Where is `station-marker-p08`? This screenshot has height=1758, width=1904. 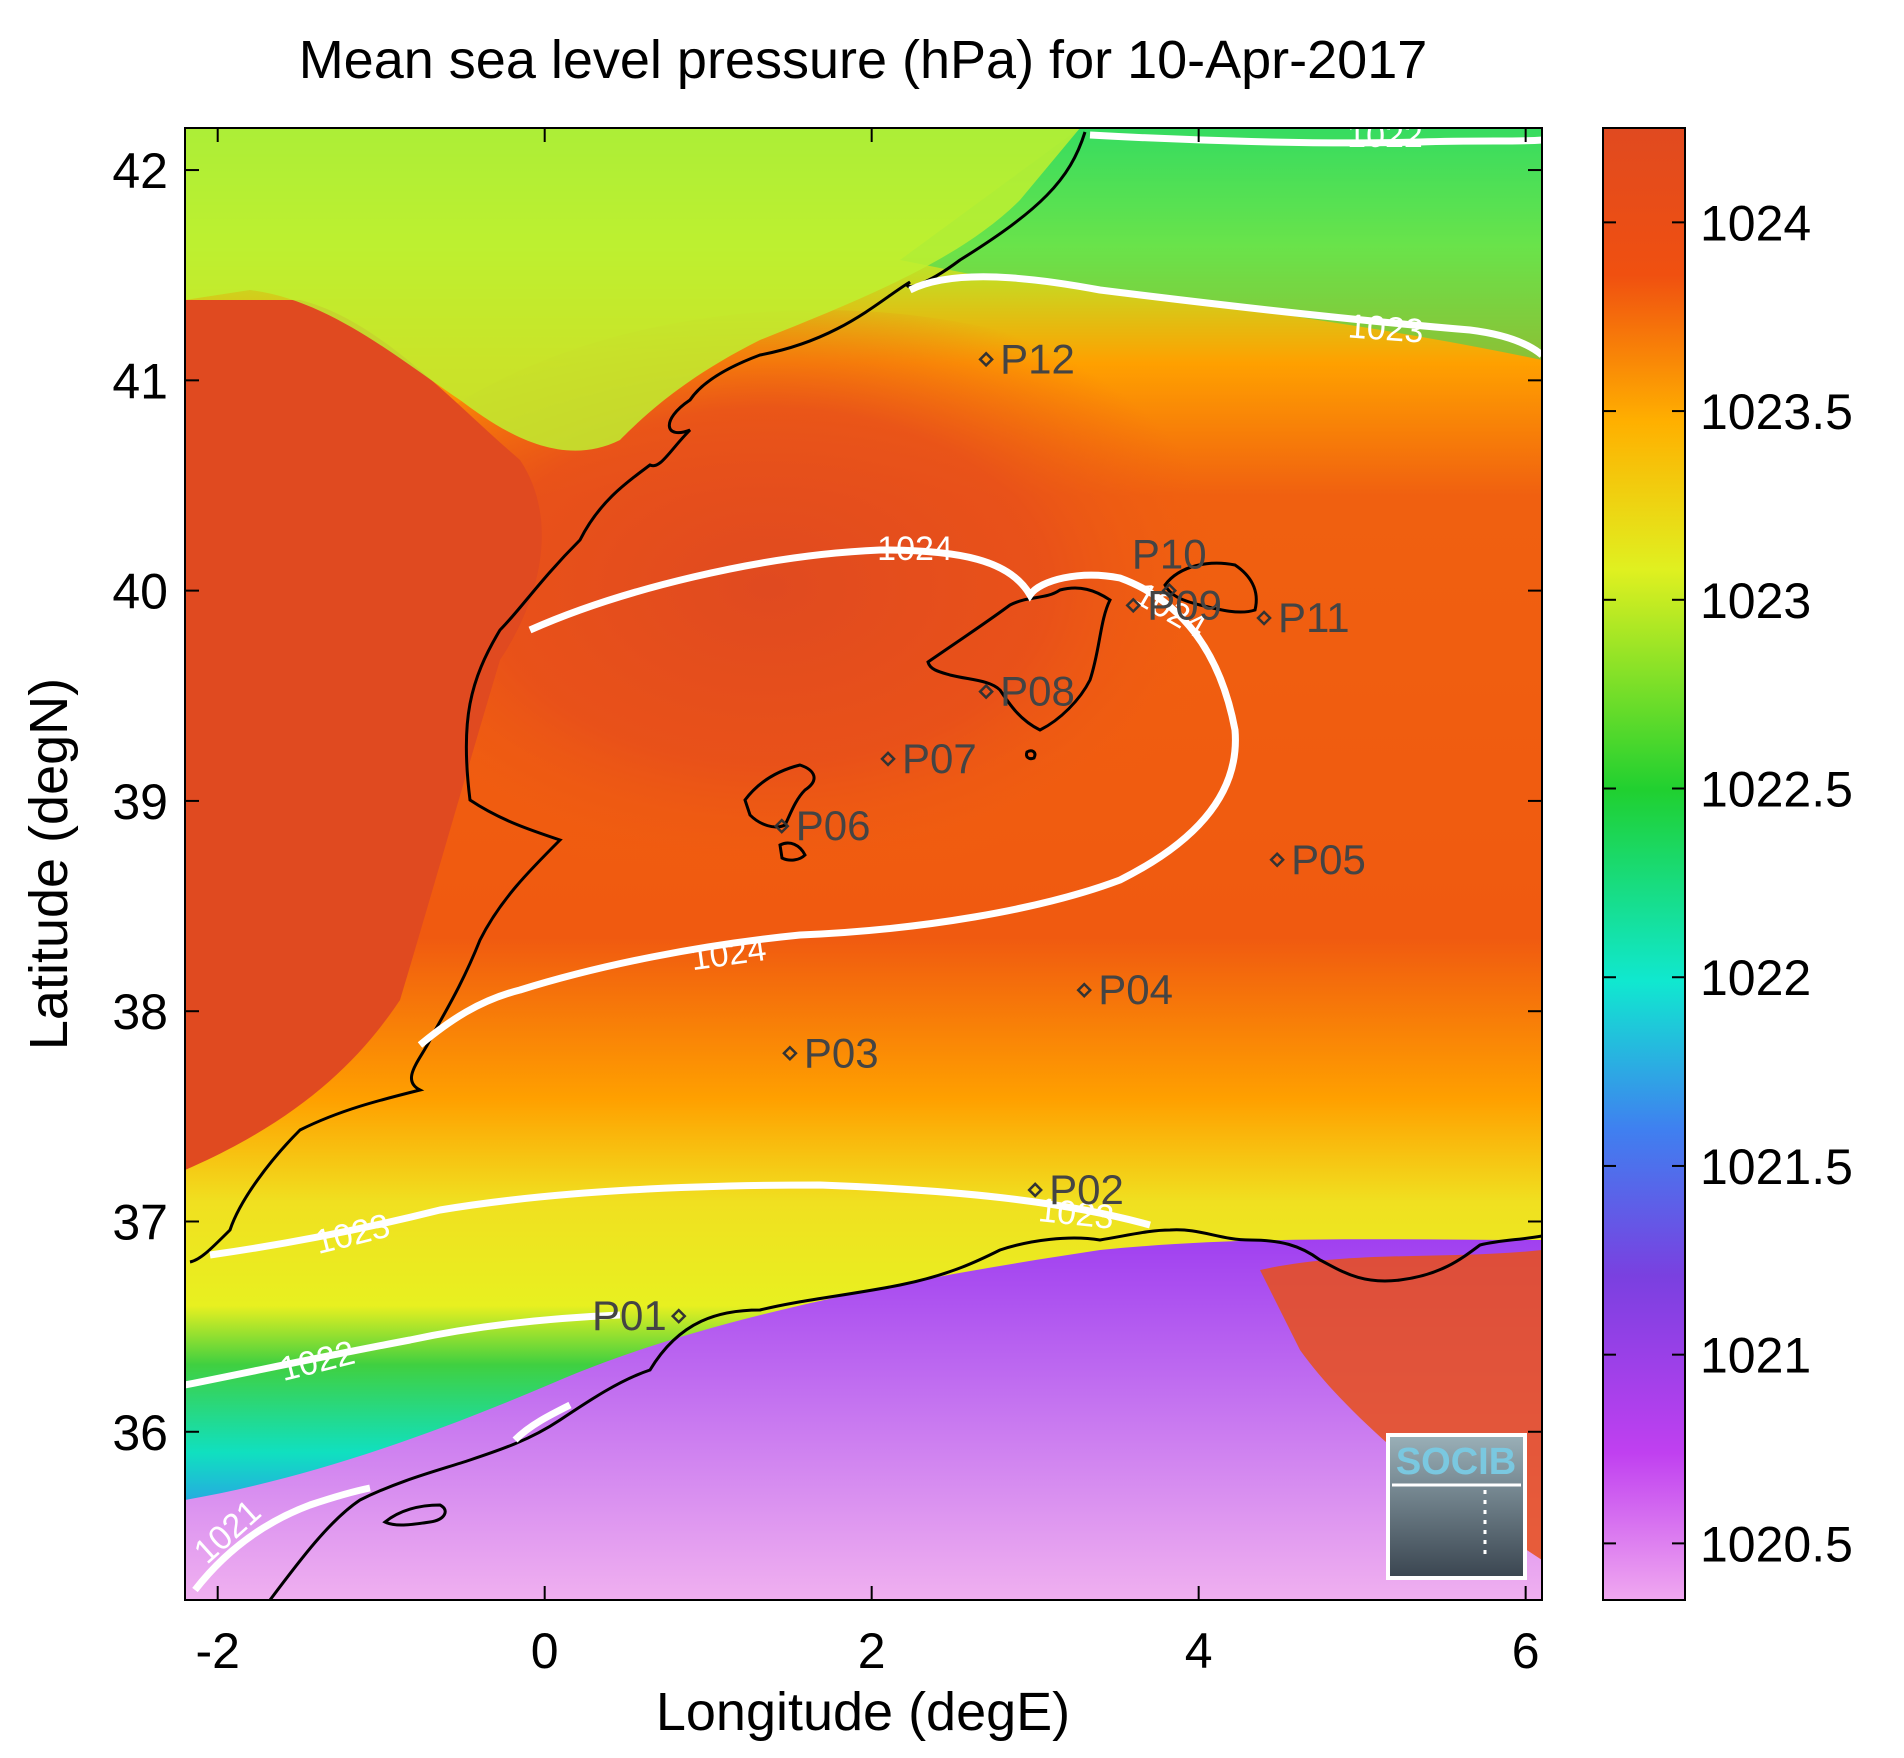
station-marker-p08 is located at coordinates (986, 691).